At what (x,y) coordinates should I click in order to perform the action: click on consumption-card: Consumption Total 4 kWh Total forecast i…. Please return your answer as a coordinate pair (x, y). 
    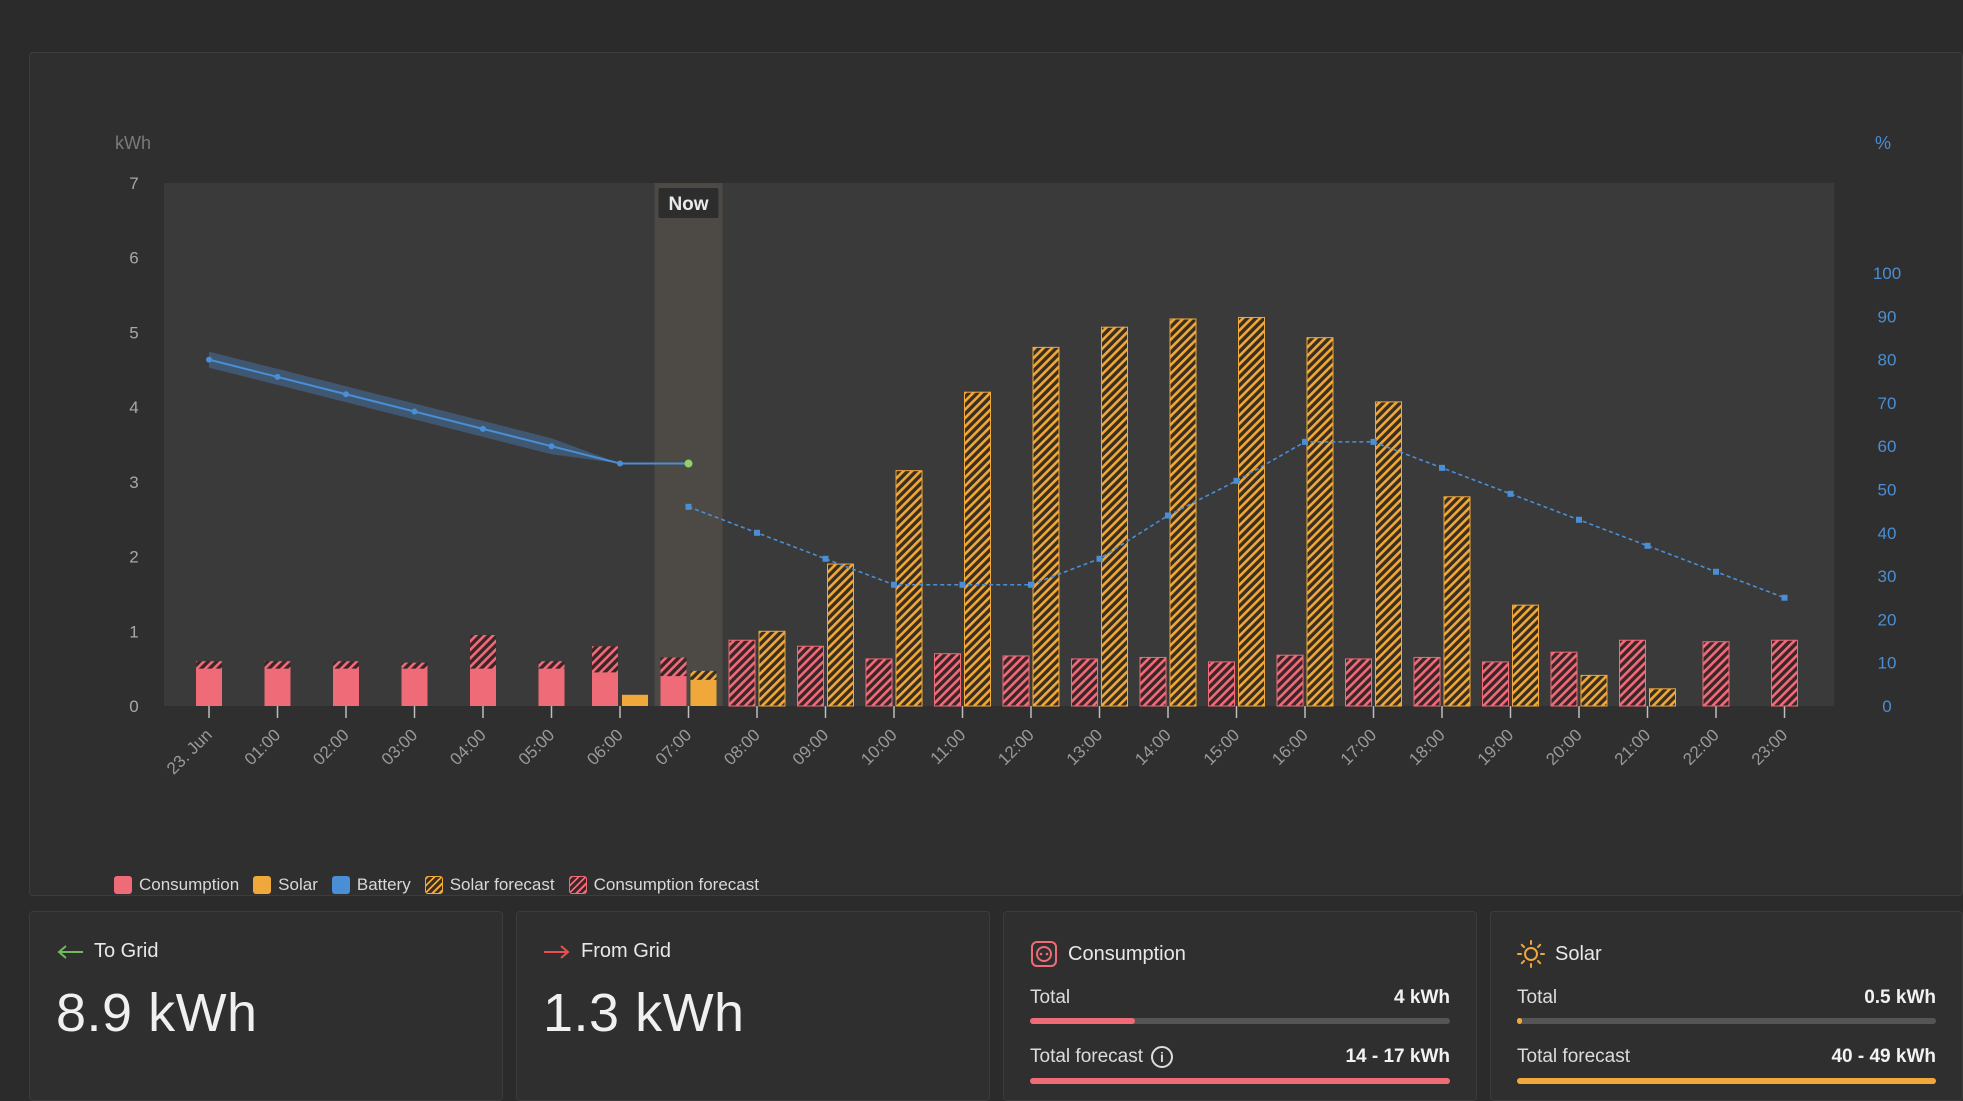
    Looking at the image, I should click on (1240, 1006).